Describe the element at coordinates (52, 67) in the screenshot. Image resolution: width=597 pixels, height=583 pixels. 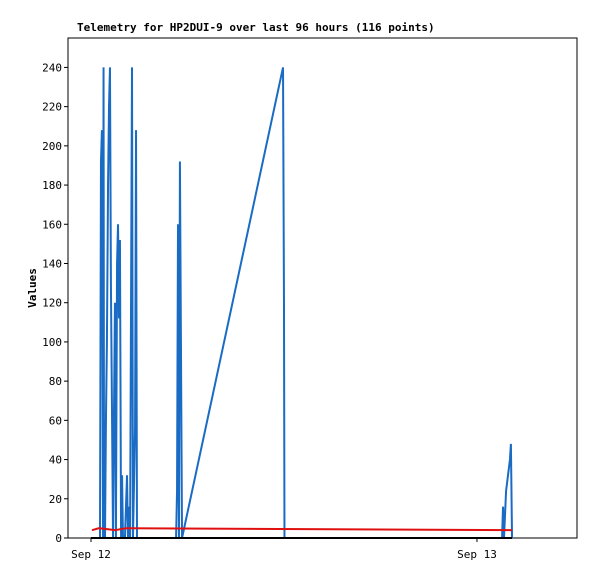
I see `y-tick-label: 240` at that location.